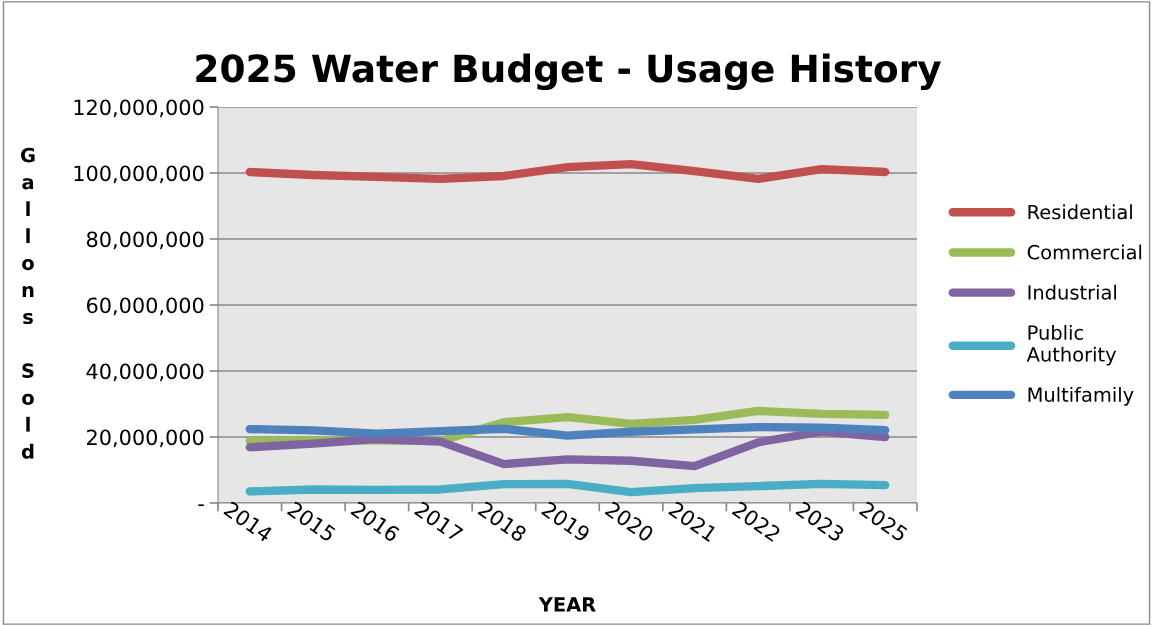 Image resolution: width=1153 pixels, height=626 pixels. I want to click on y-tick-label: 60,000,000, so click(145, 306).